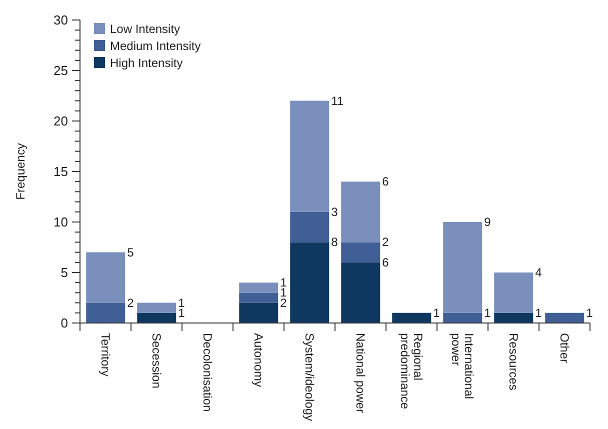  What do you see at coordinates (361, 373) in the screenshot?
I see `x-tick-label: National power` at bounding box center [361, 373].